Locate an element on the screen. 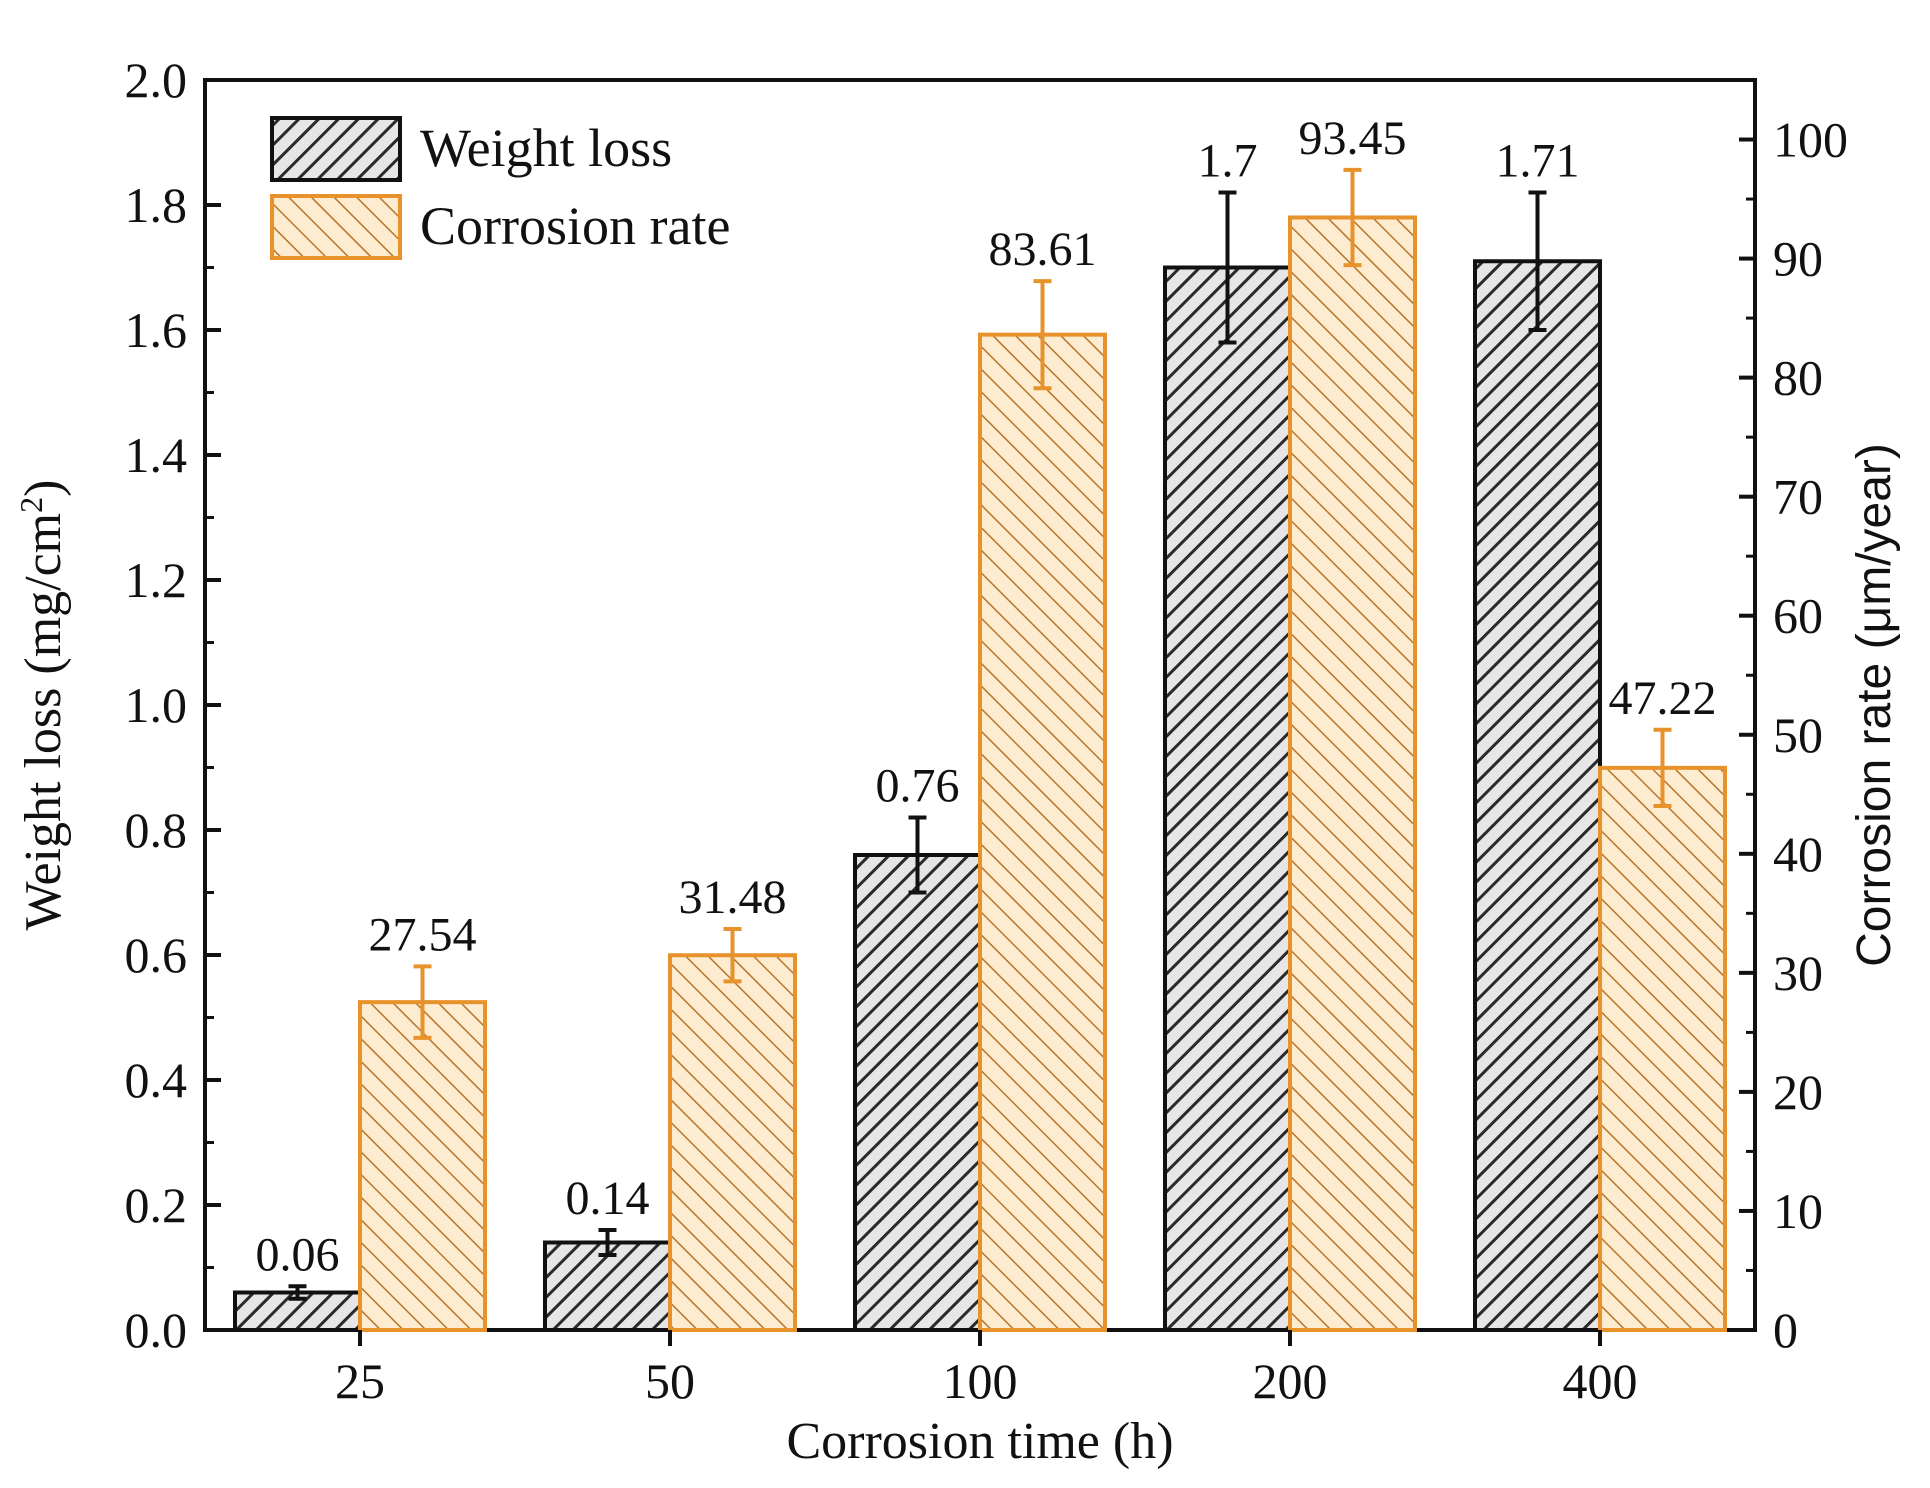 The width and height of the screenshot is (1930, 1488). y-left-tick-label: 0.6 is located at coordinates (156, 955).